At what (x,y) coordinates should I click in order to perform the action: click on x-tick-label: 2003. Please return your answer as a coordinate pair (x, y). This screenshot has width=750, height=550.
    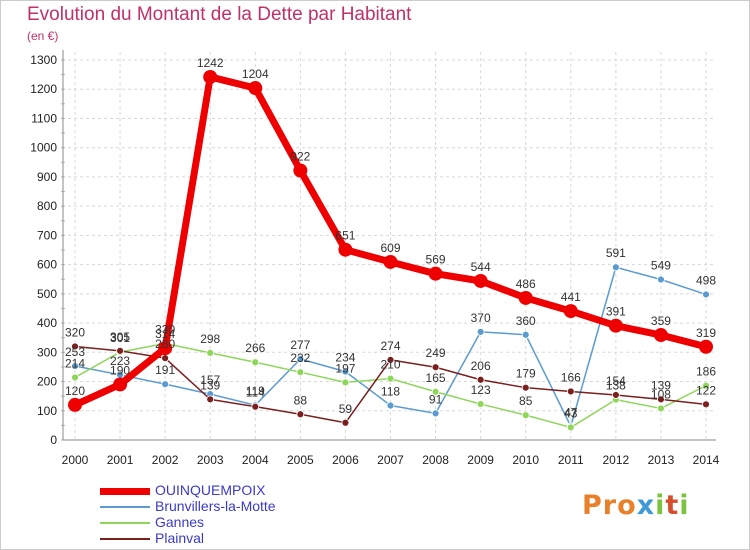
    Looking at the image, I should click on (210, 460).